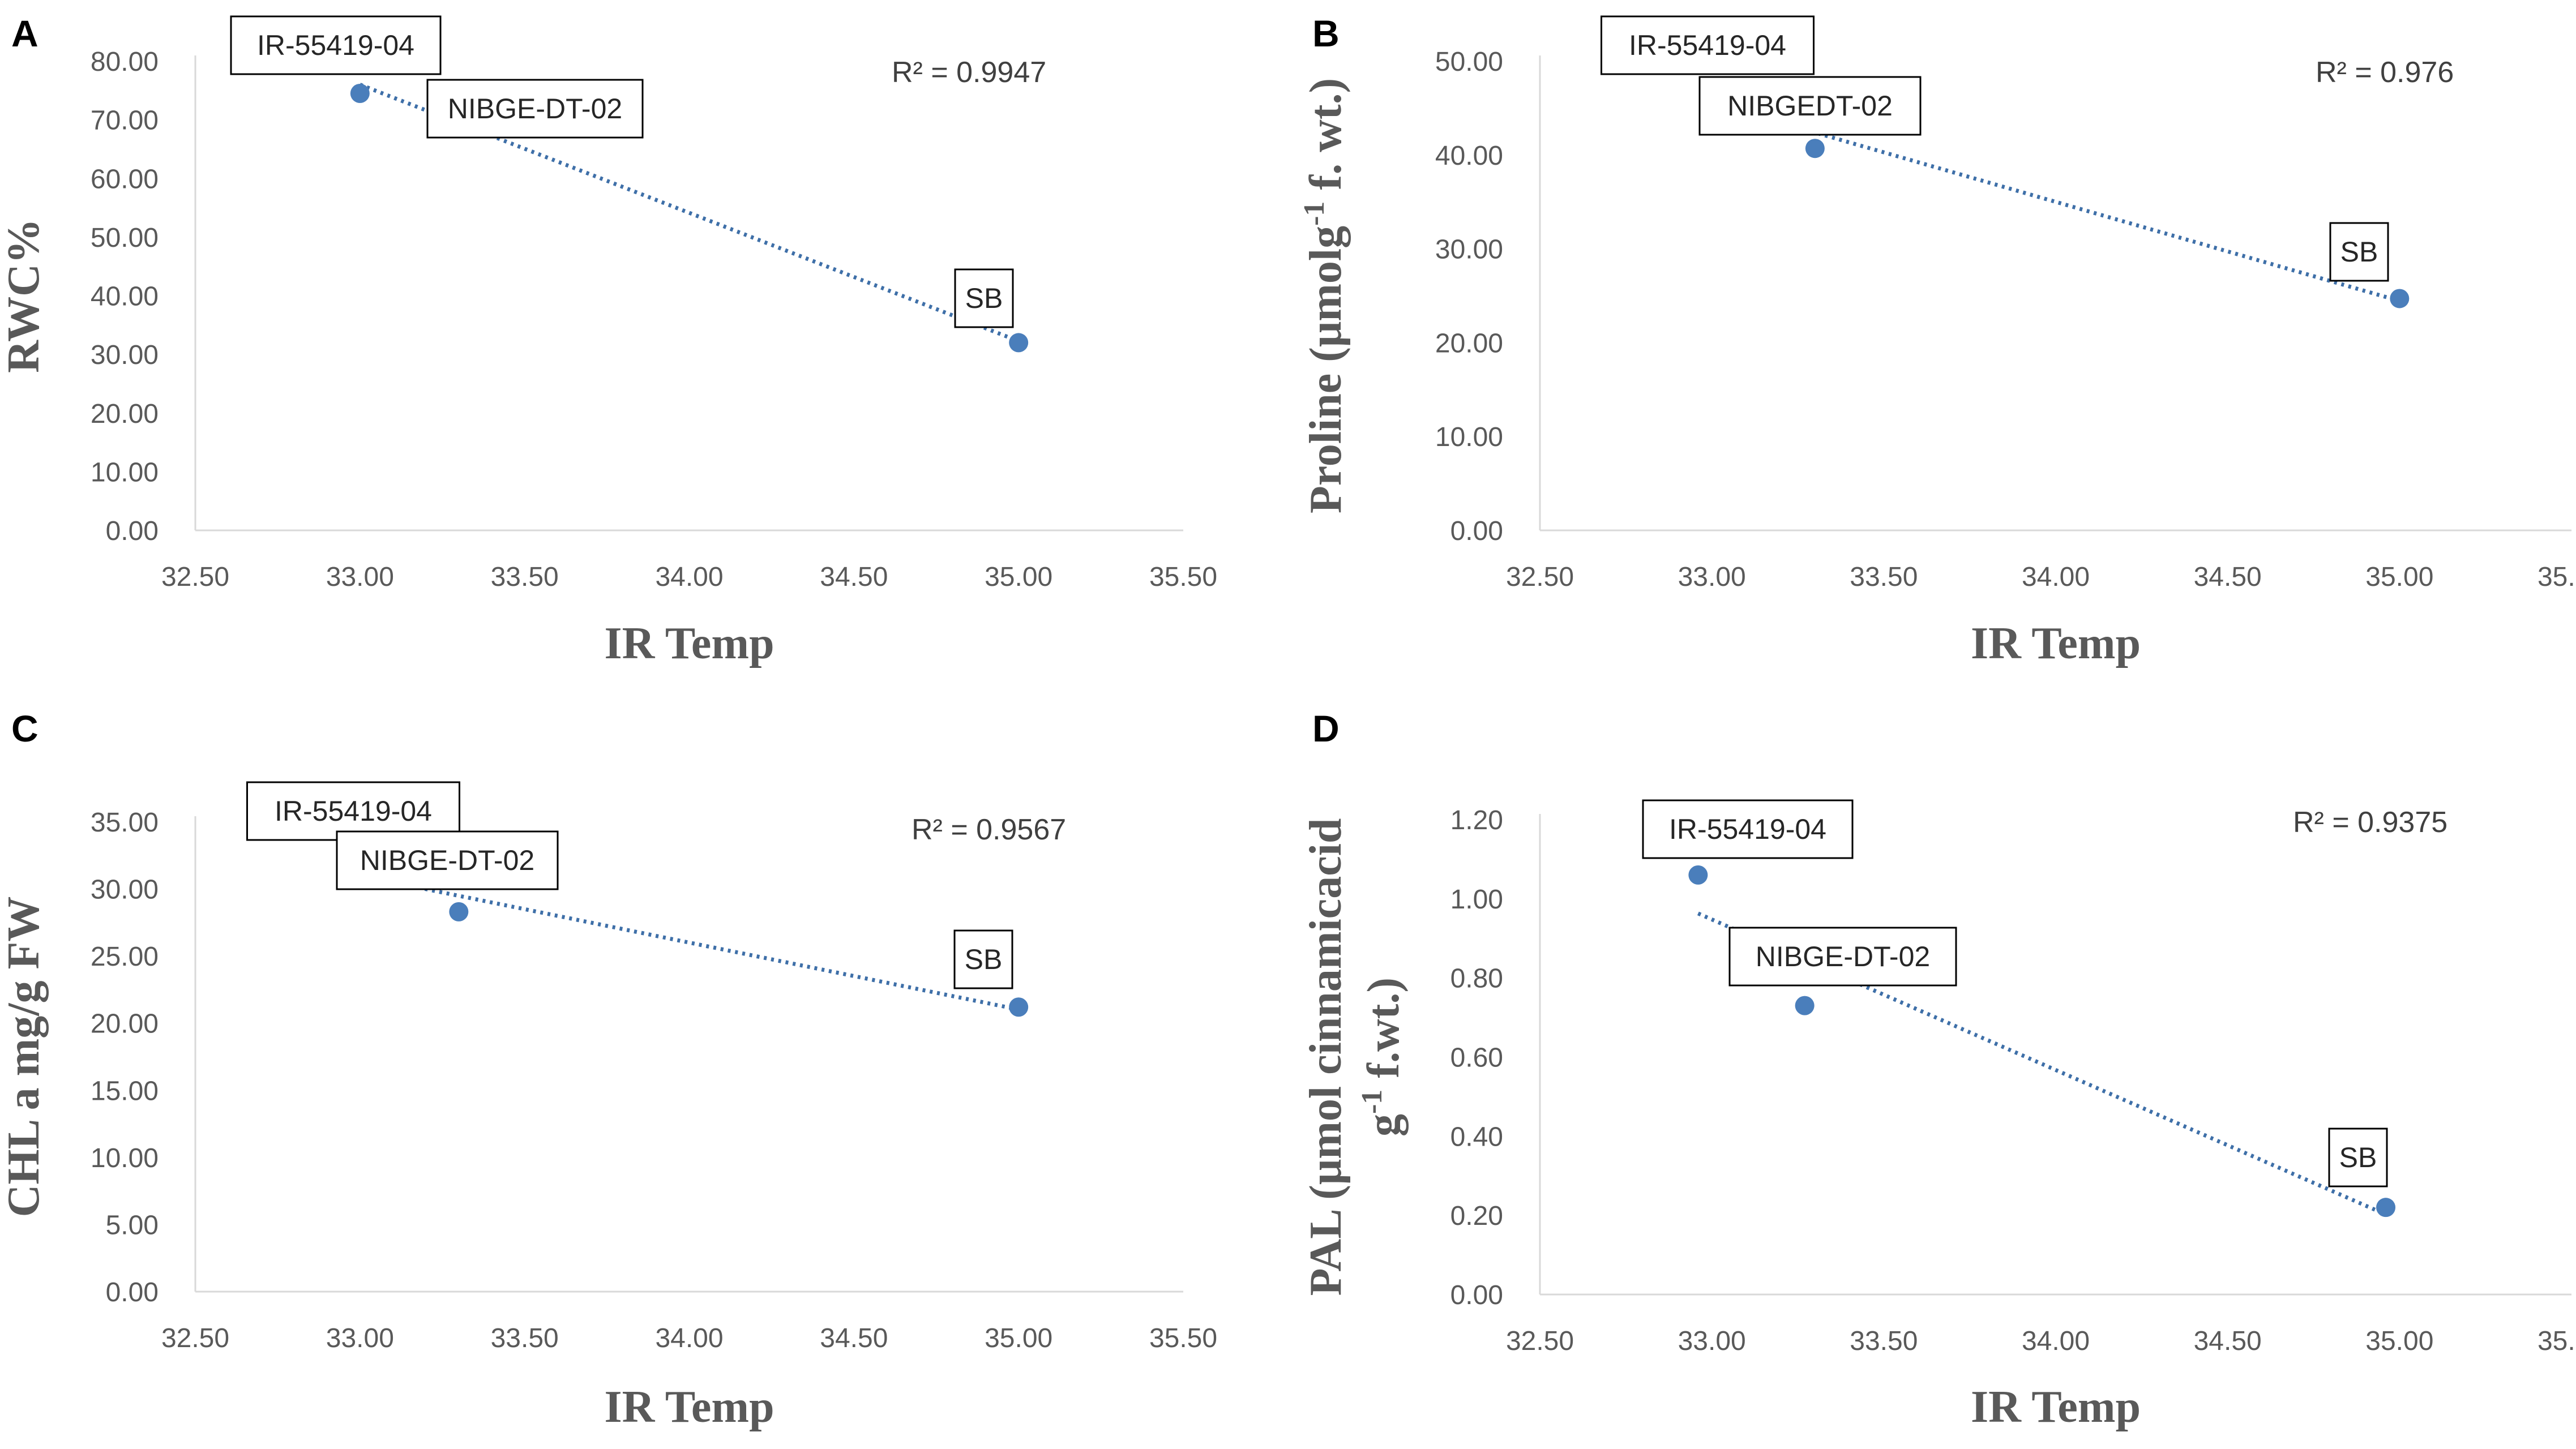 The image size is (2576, 1449). Describe the element at coordinates (969, 72) in the screenshot. I see `r-squared-label: R² = 0.9947` at that location.